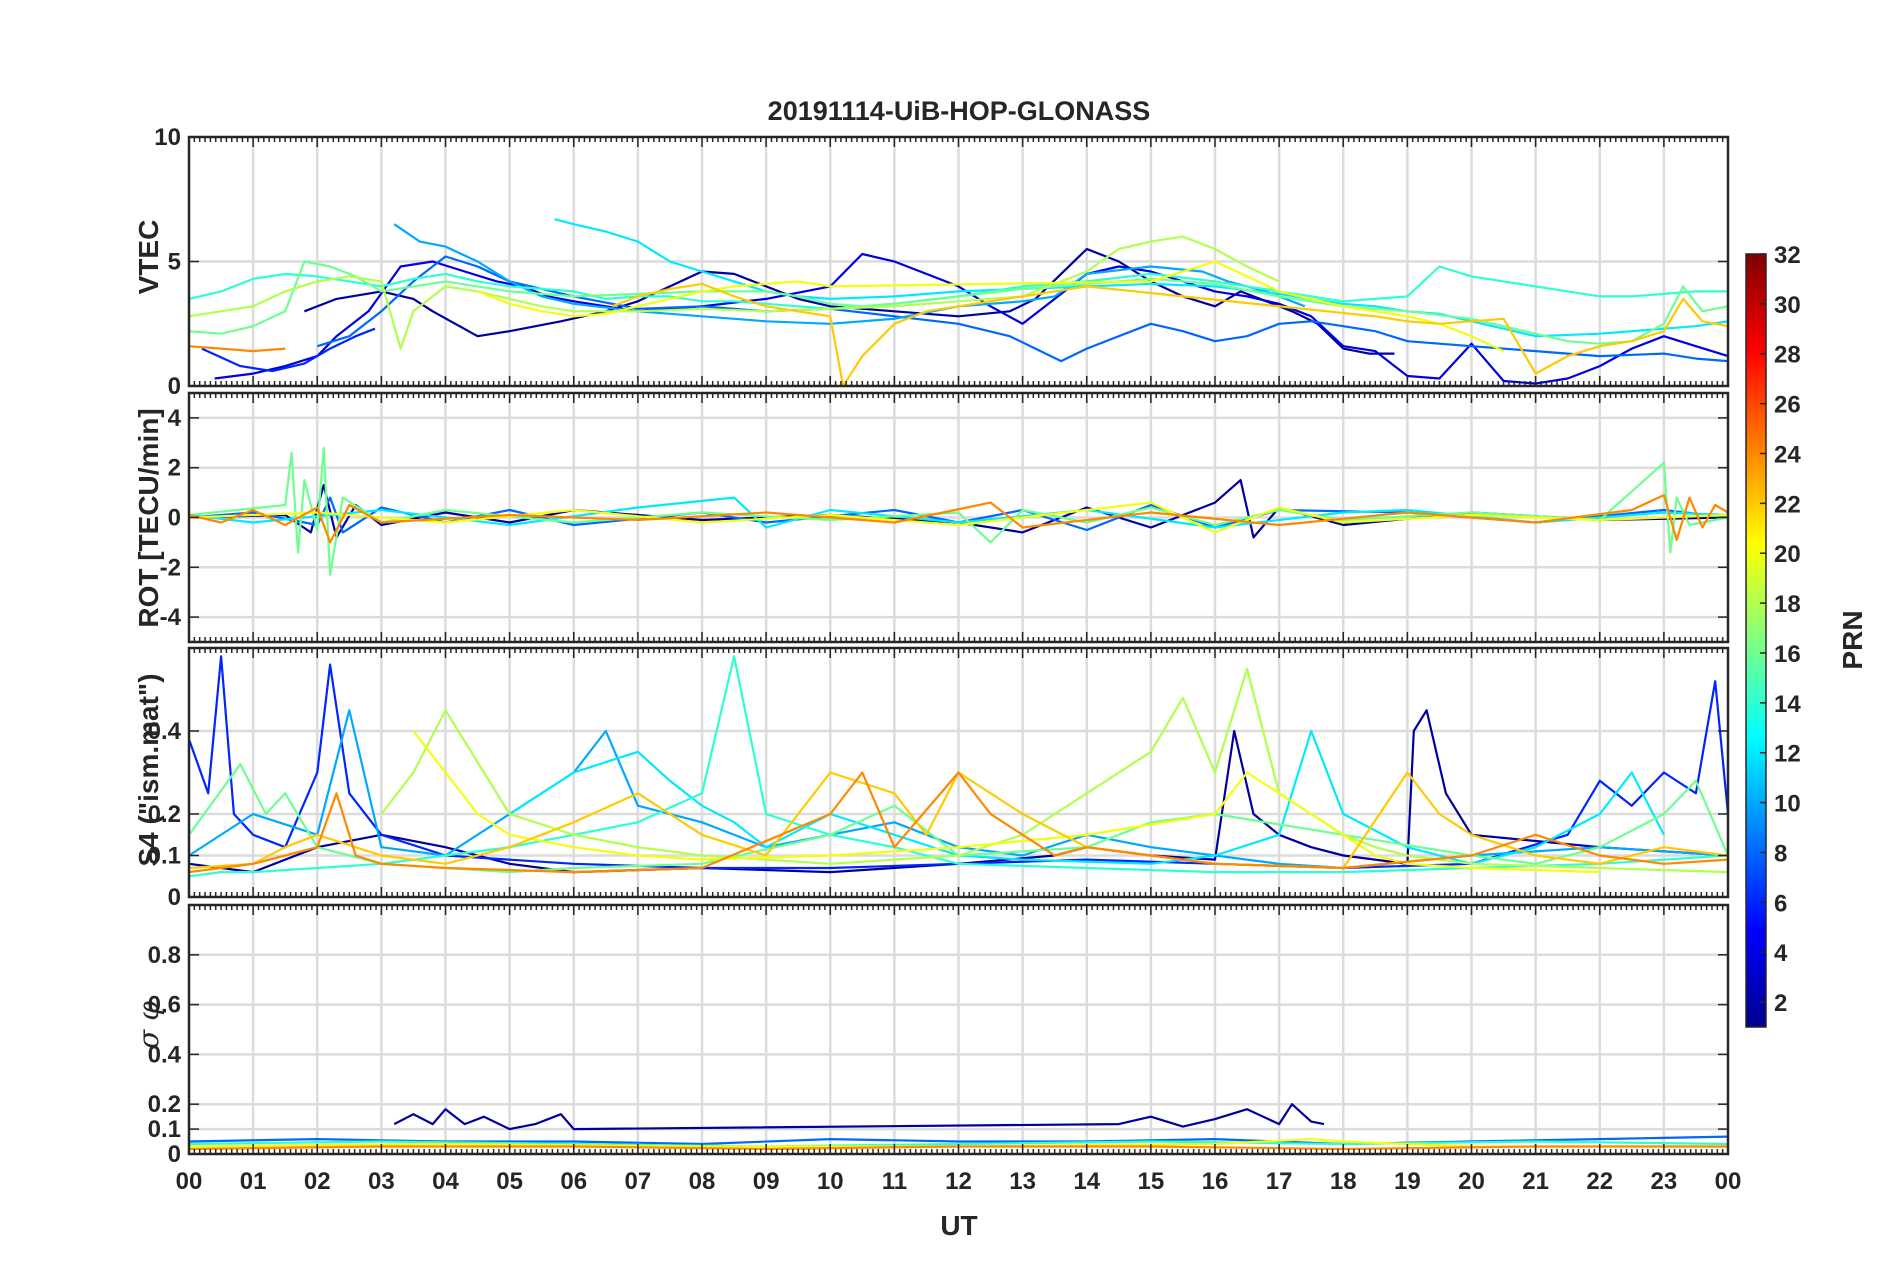 The height and width of the screenshot is (1272, 1902). I want to click on series-line-prn-16-s4, so click(959, 818).